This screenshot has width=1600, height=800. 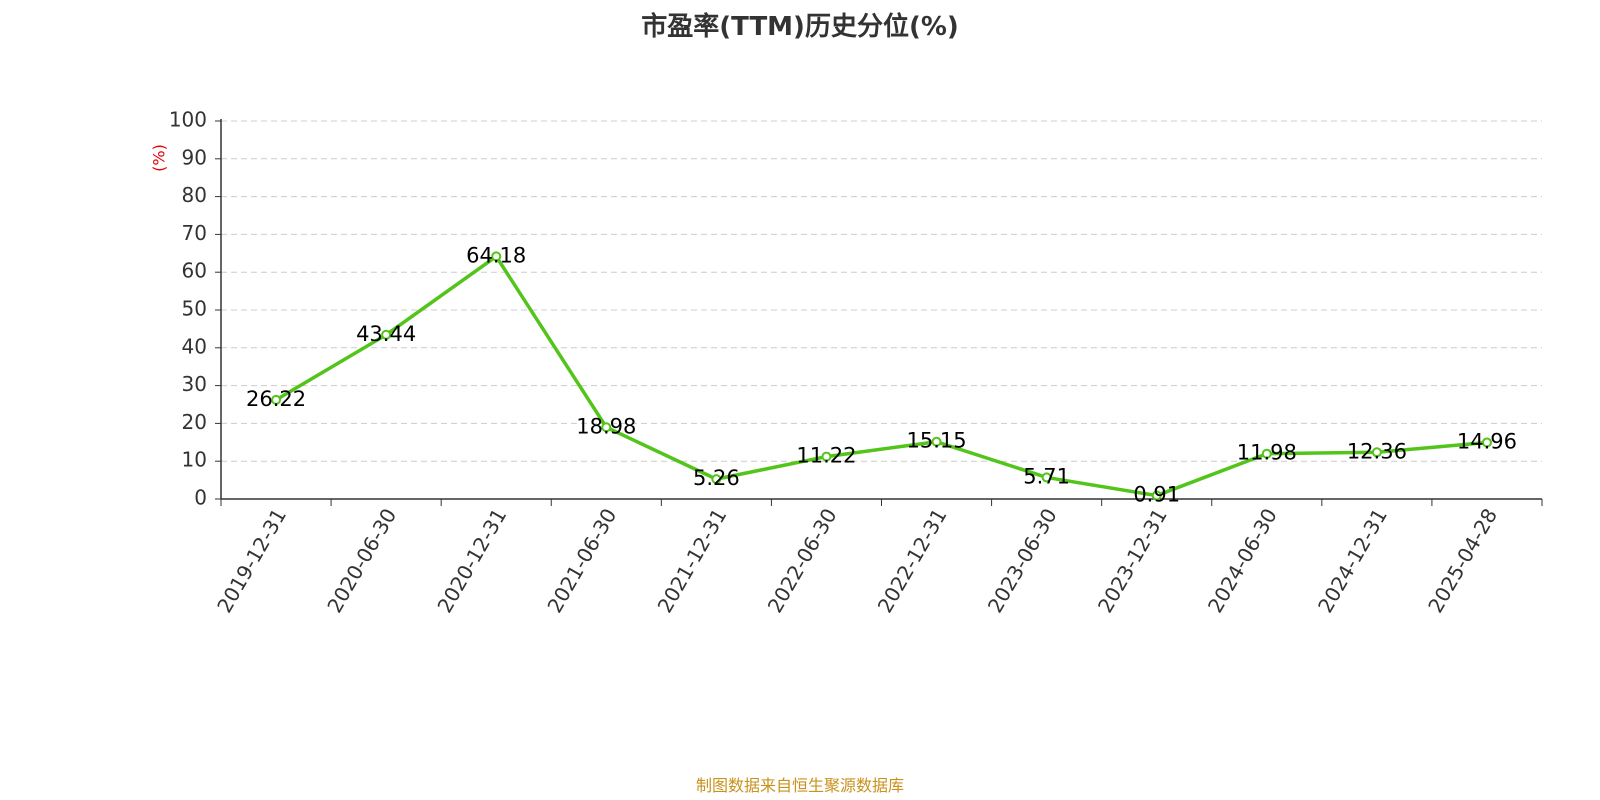 I want to click on data-label: 12.36, so click(x=1377, y=451).